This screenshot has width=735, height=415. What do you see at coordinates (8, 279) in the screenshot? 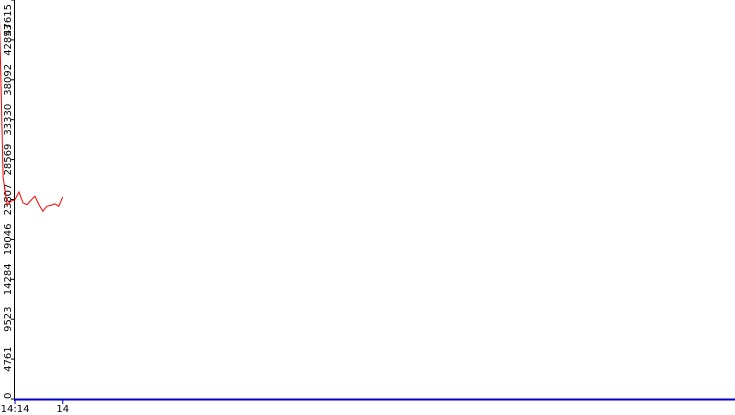
I see `y-tick-label: 14284` at bounding box center [8, 279].